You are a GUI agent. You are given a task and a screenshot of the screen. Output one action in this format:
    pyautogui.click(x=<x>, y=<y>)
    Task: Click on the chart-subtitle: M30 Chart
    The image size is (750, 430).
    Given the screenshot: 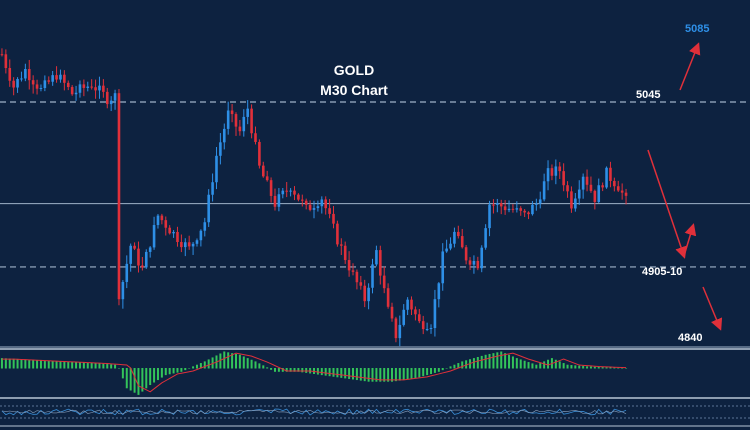 What is the action you would take?
    pyautogui.click(x=354, y=90)
    